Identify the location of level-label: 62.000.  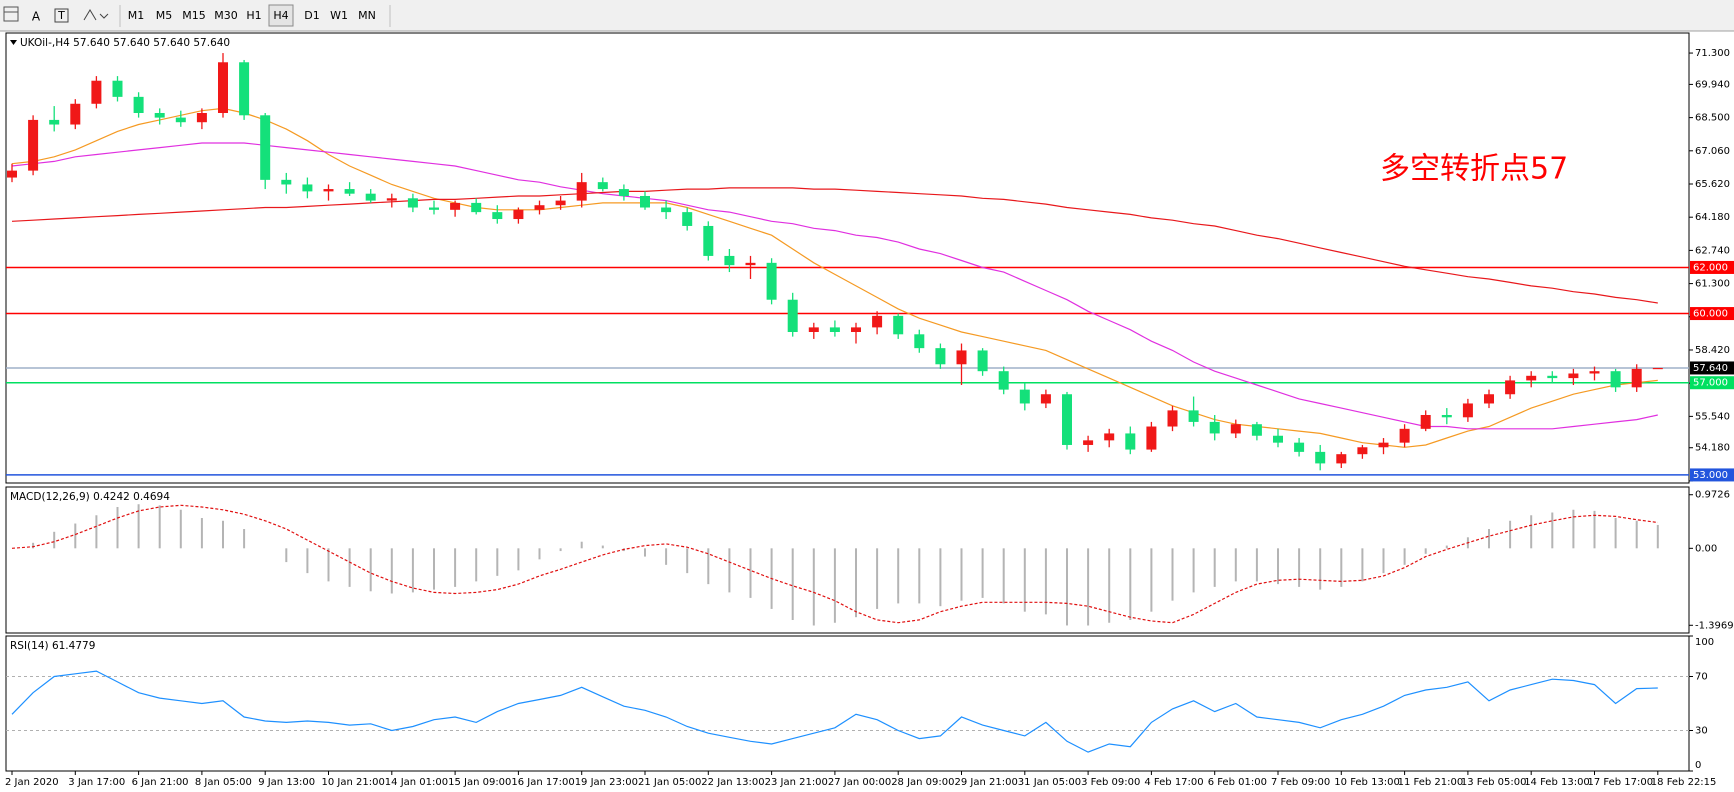
(1710, 267).